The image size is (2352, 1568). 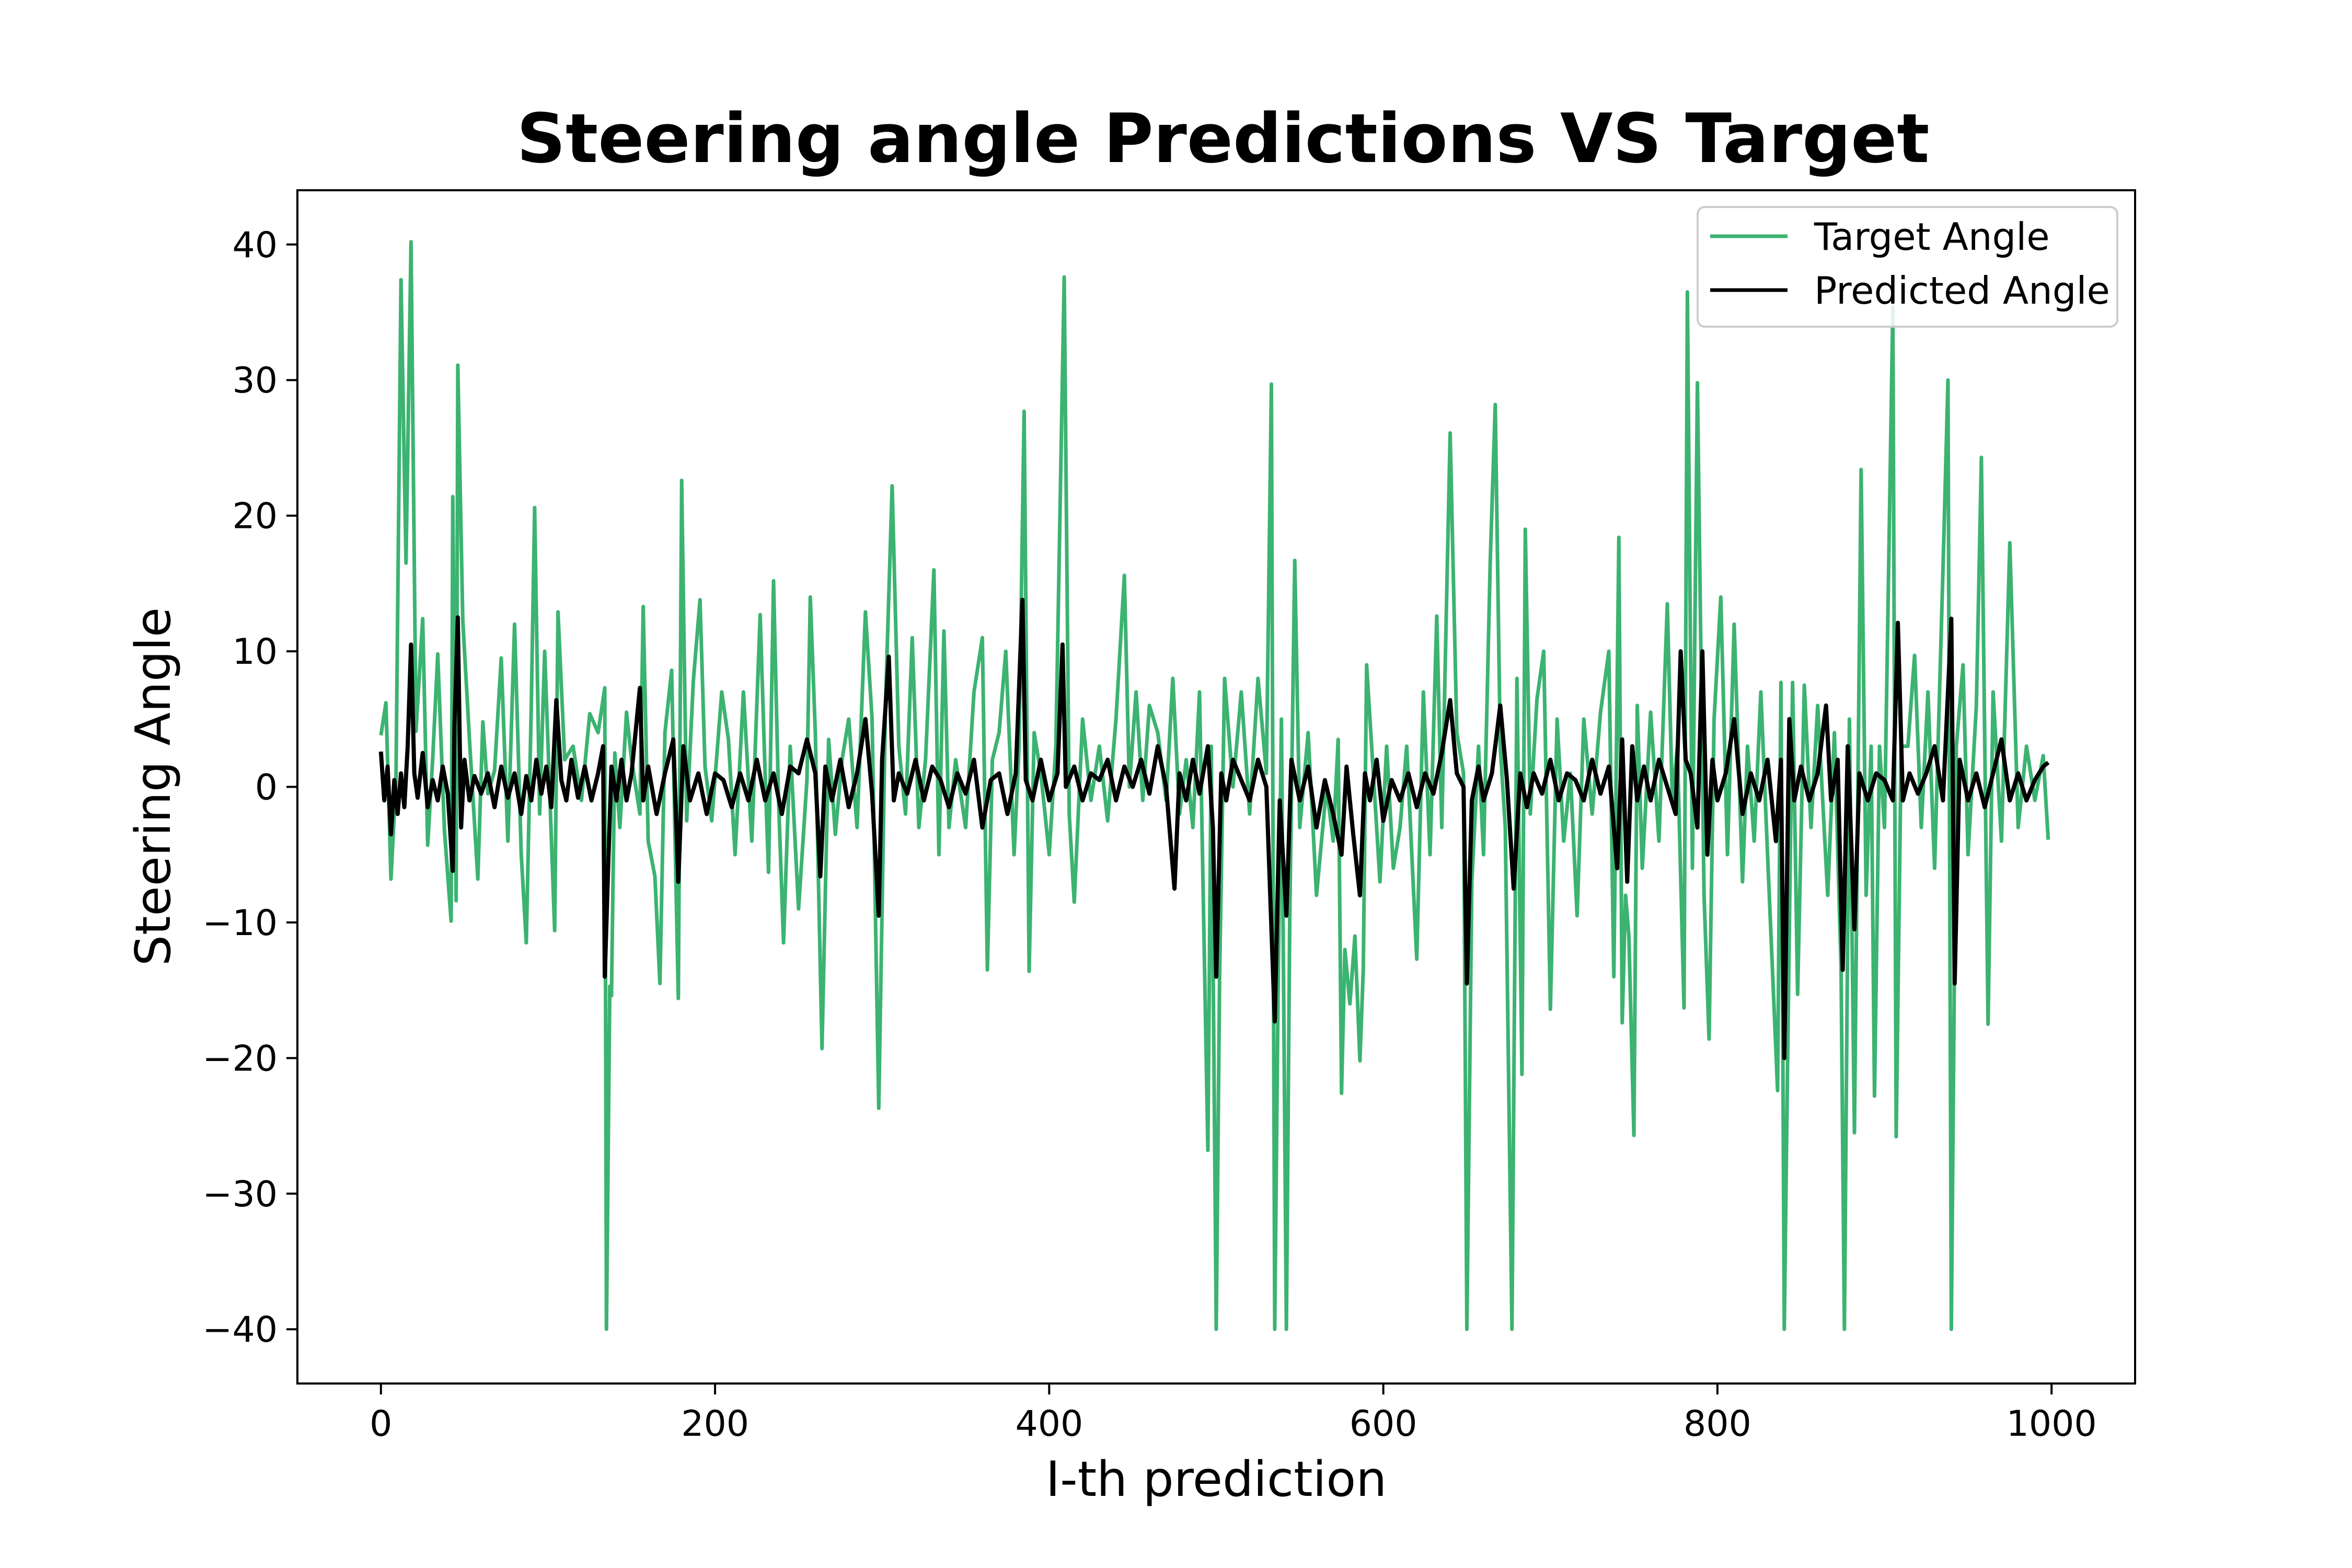 I want to click on chart-title: Steering angle Predictions VS Target, so click(x=1222, y=138).